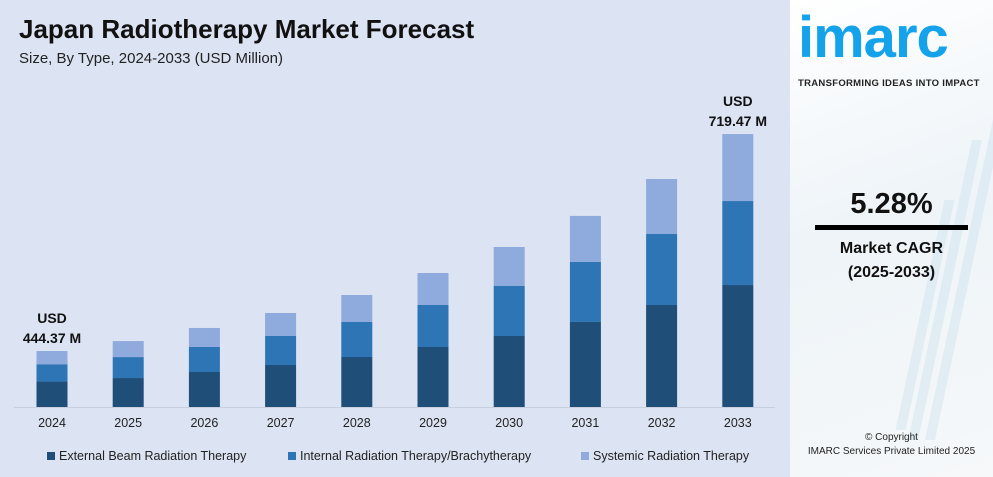  I want to click on x-tick-label: 2029, so click(433, 423).